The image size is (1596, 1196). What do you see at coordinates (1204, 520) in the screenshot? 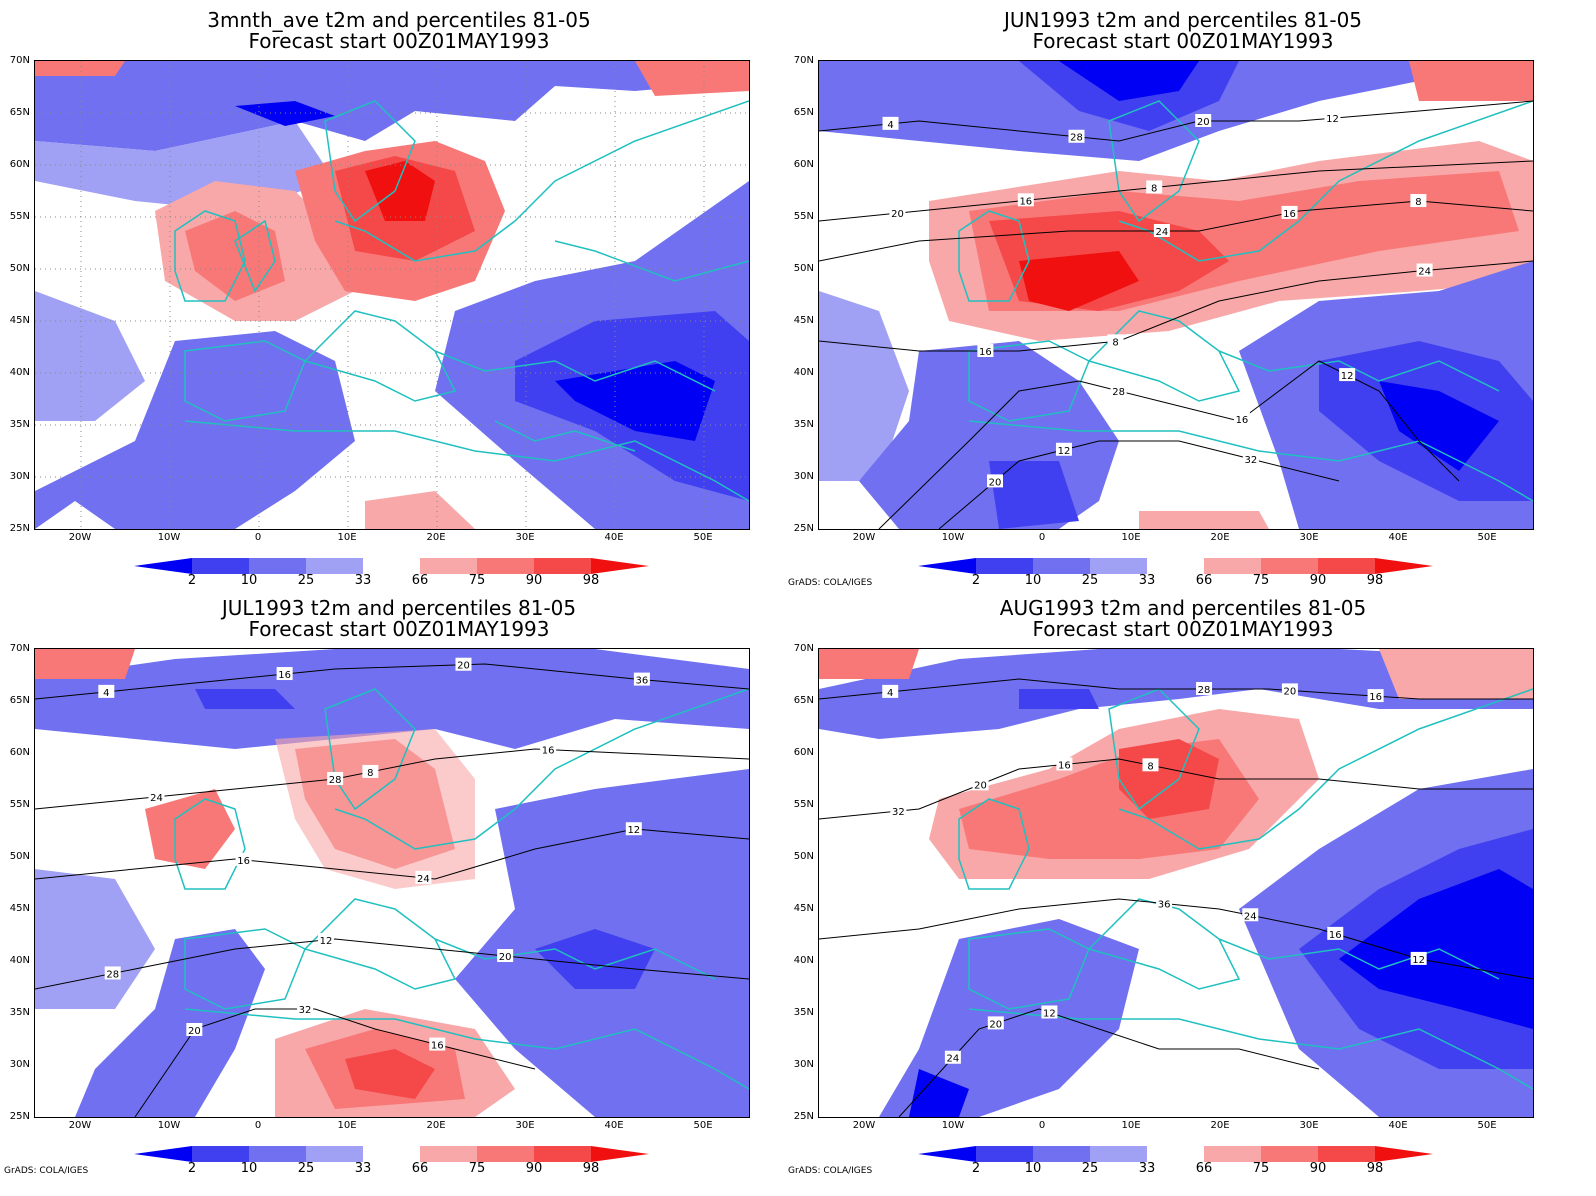
I see `red-south-patch` at bounding box center [1204, 520].